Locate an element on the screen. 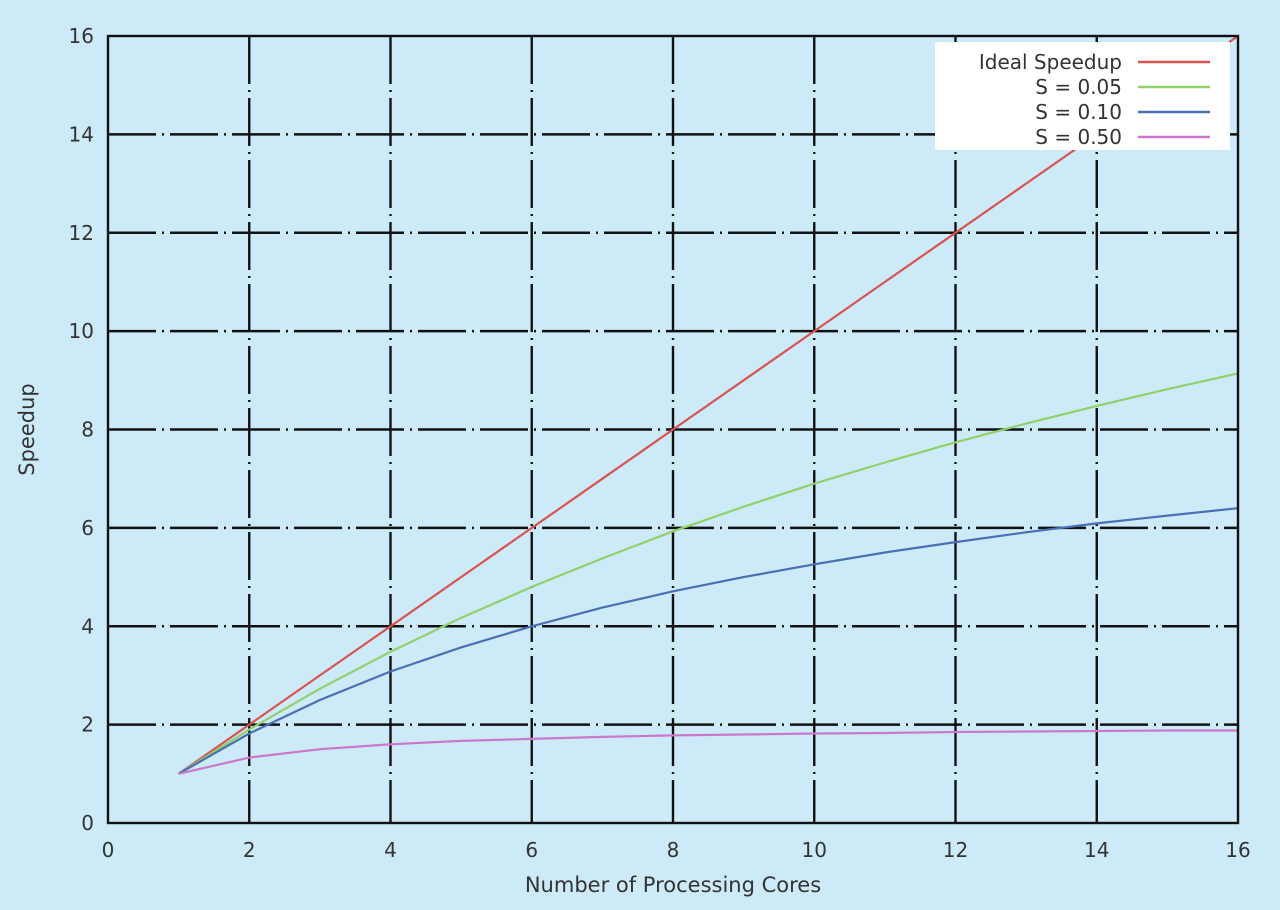 The image size is (1280, 910). y-tick-label: 10 is located at coordinates (81, 331).